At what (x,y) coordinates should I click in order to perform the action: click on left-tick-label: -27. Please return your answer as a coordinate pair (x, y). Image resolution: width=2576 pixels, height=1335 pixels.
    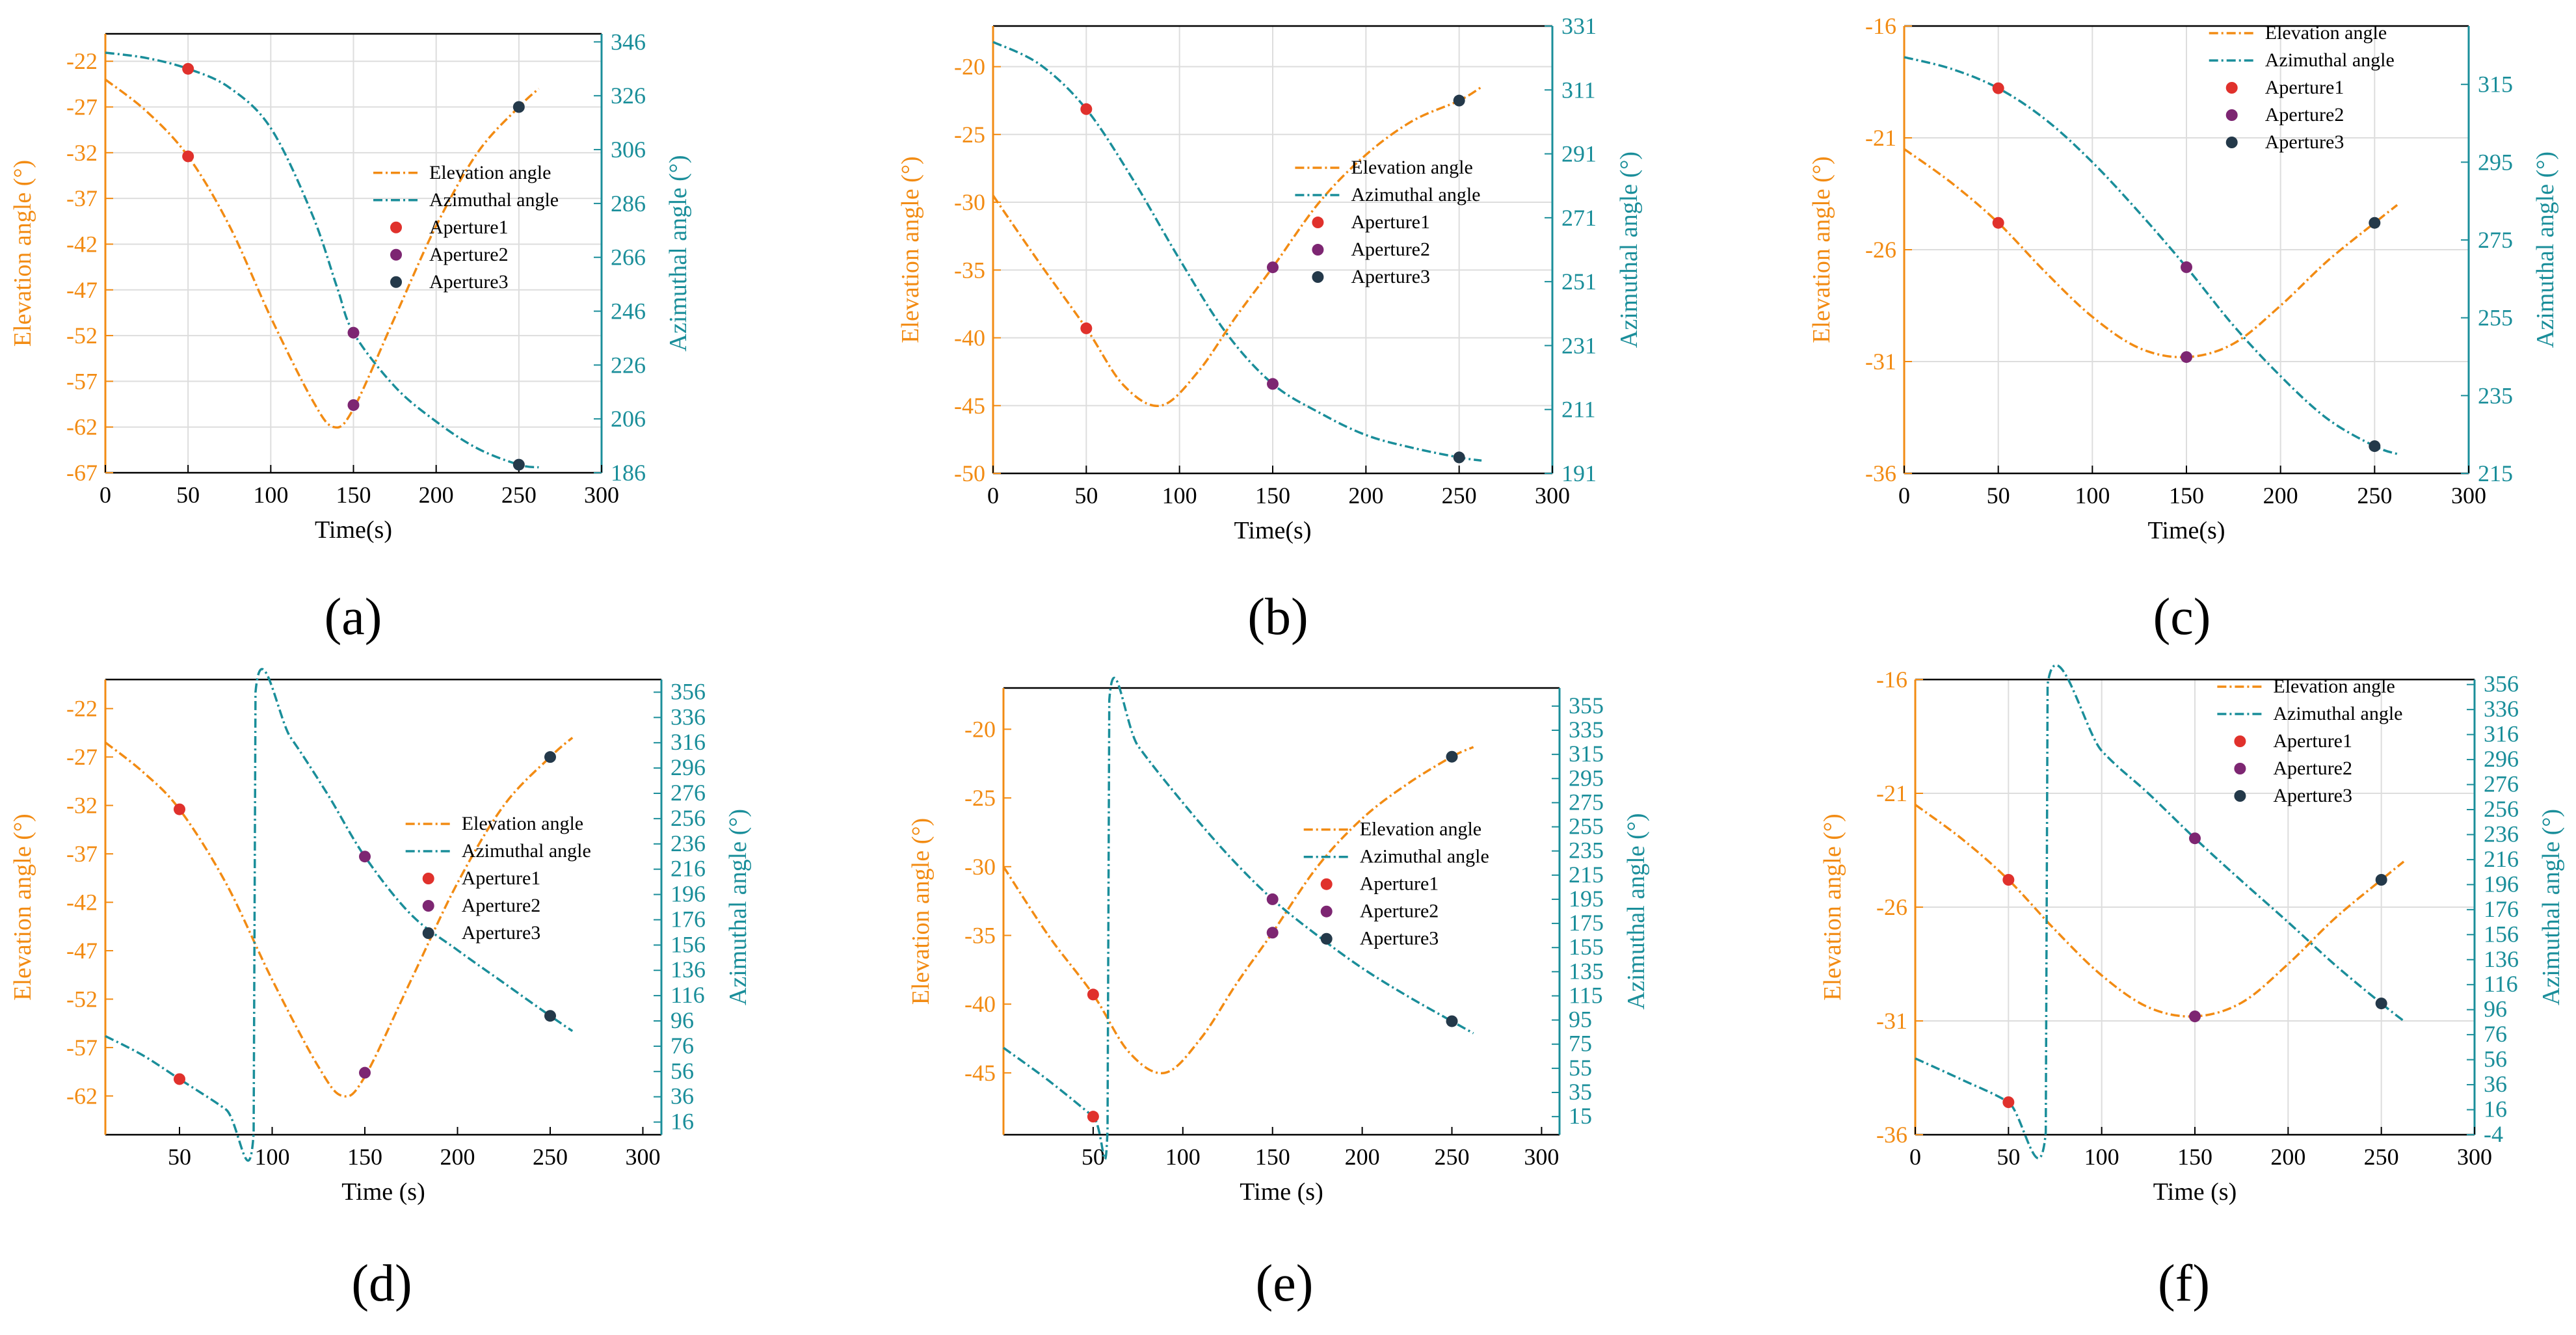
    Looking at the image, I should click on (82, 107).